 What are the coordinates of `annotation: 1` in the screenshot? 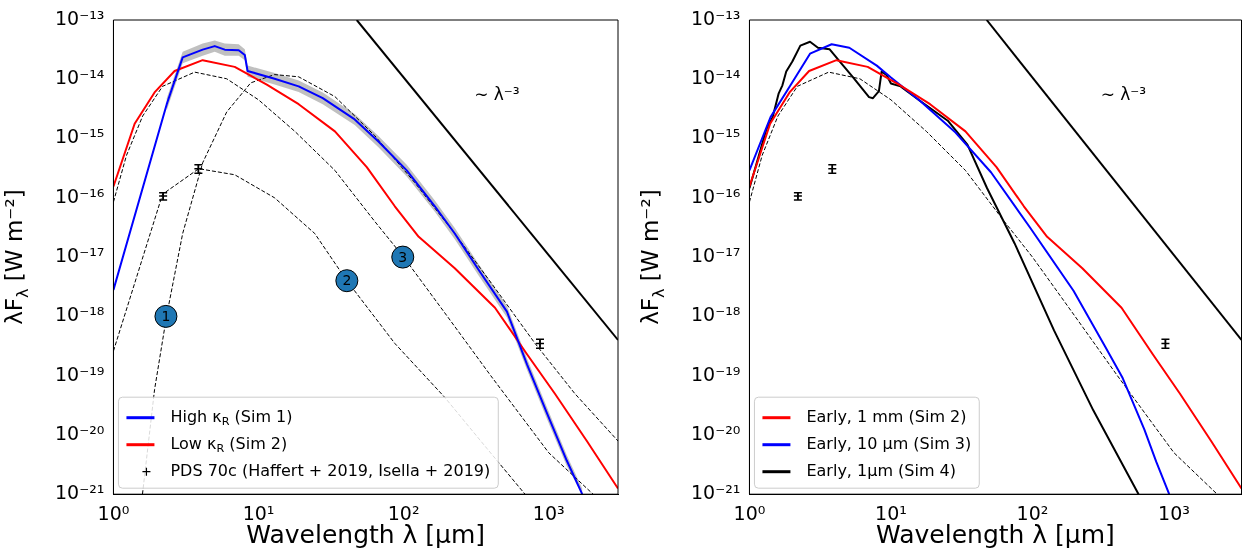 It's located at (166, 316).